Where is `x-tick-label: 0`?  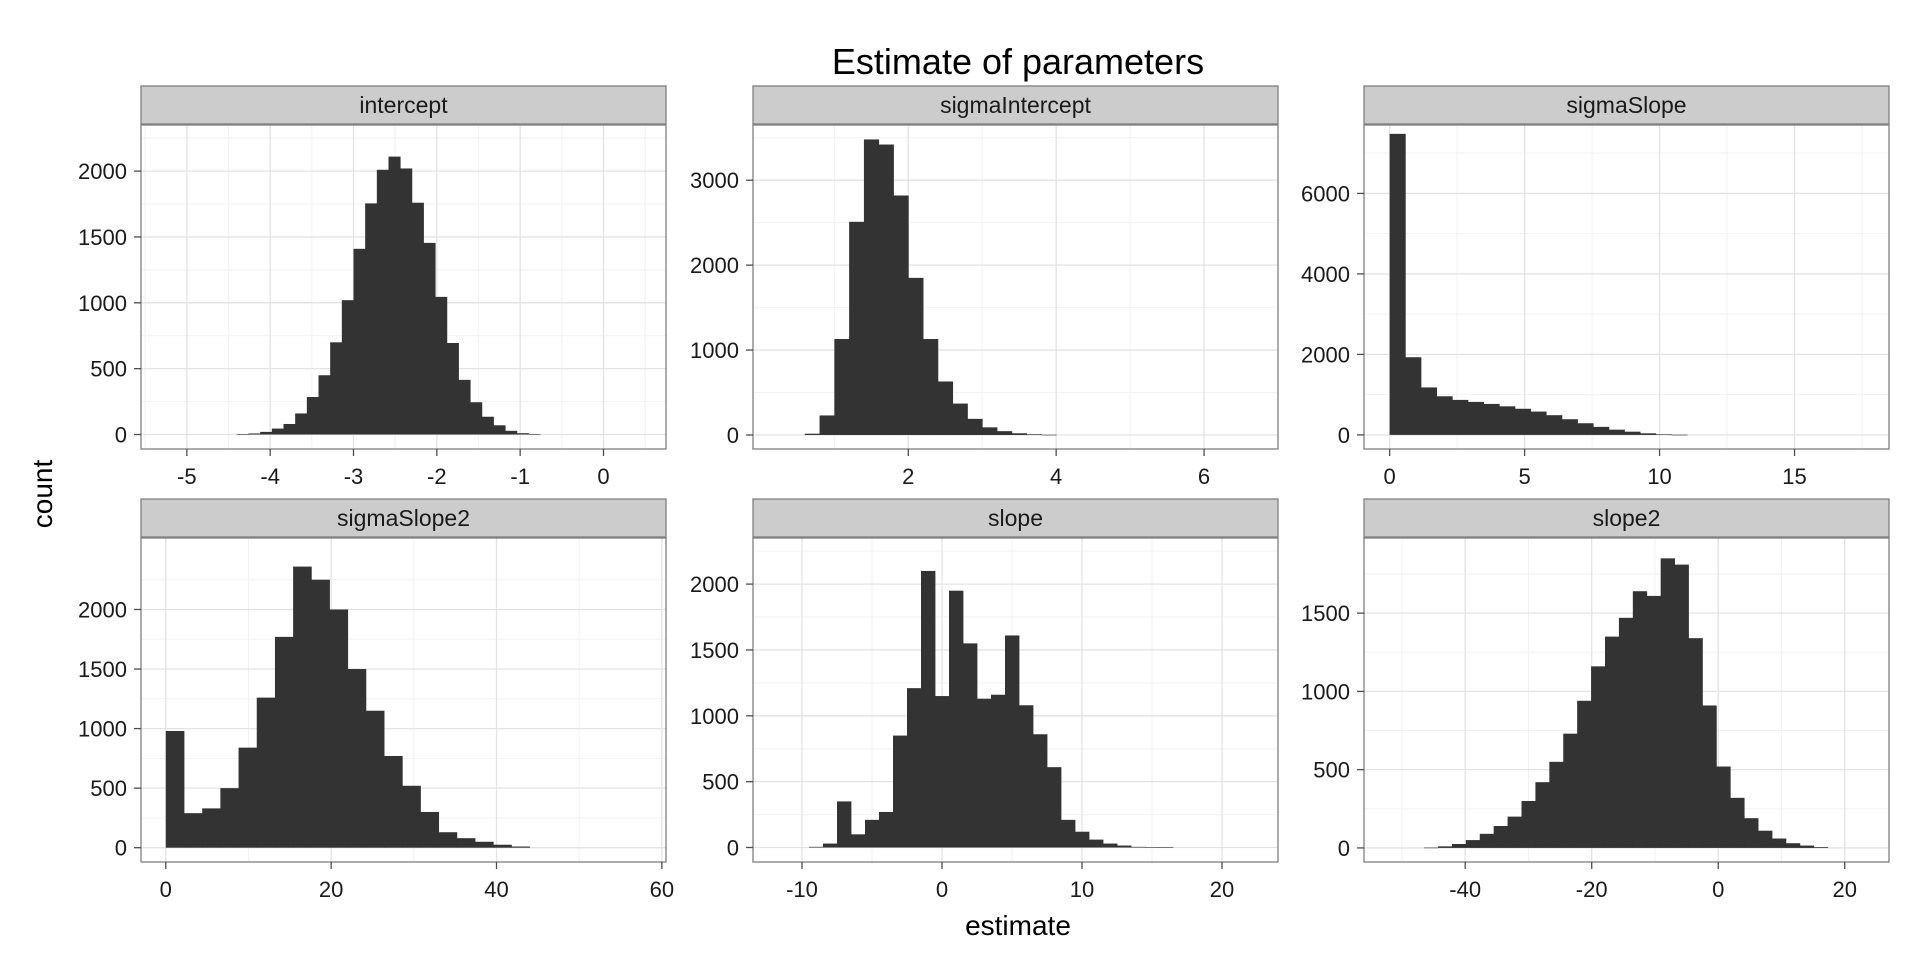
x-tick-label: 0 is located at coordinates (166, 889).